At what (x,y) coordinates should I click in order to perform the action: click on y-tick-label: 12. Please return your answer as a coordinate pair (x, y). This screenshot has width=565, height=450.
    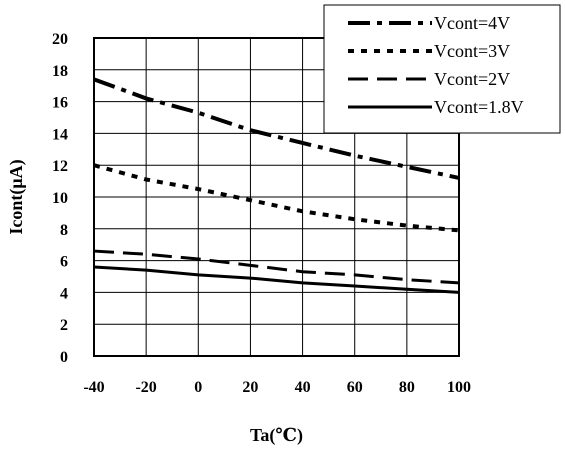
    Looking at the image, I should click on (60, 166).